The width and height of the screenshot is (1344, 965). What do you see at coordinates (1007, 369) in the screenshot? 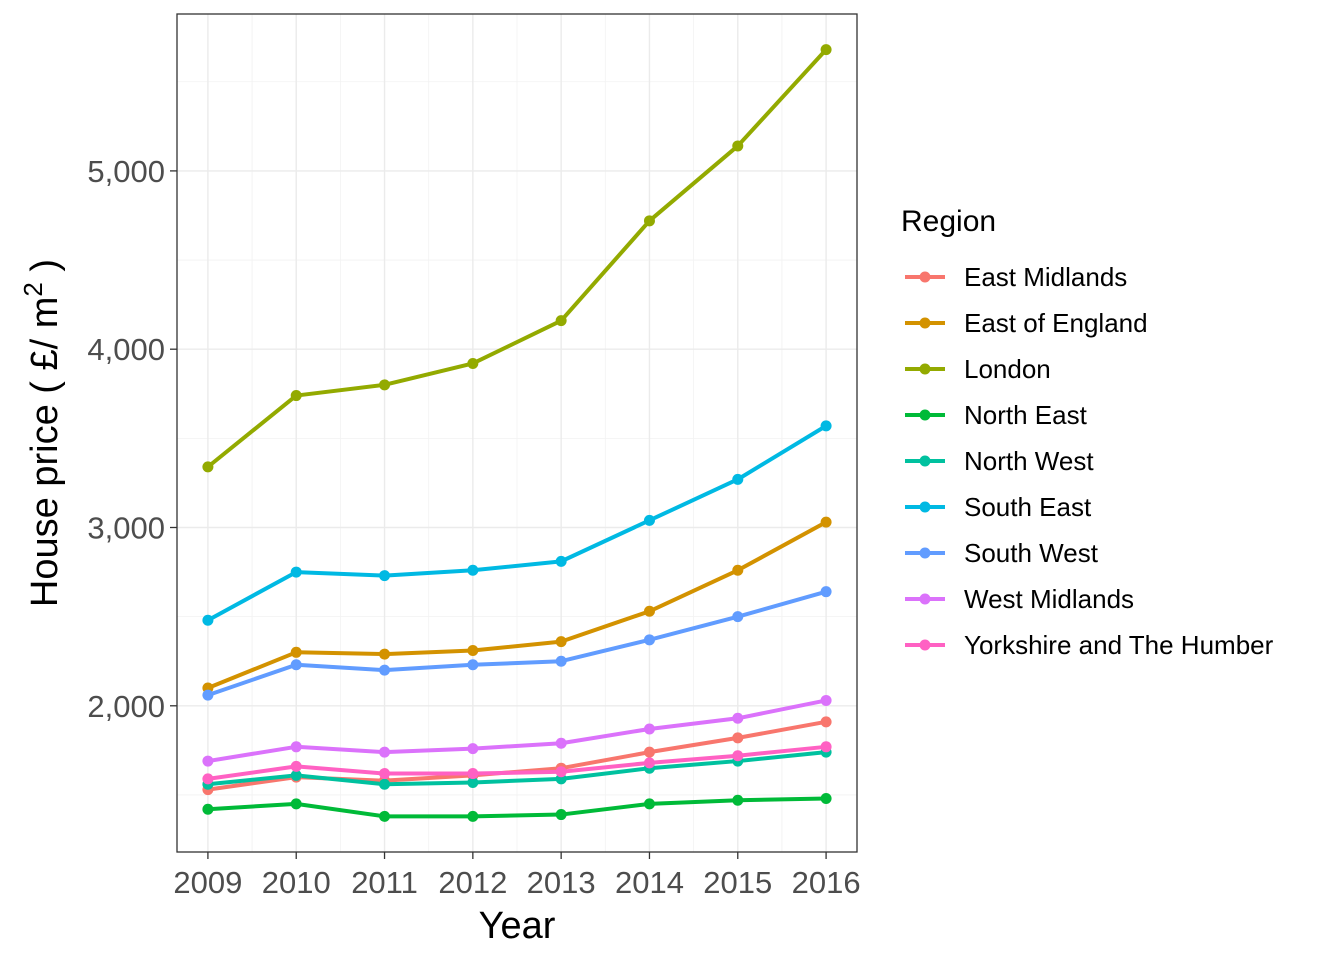
I see `legend-label: London` at bounding box center [1007, 369].